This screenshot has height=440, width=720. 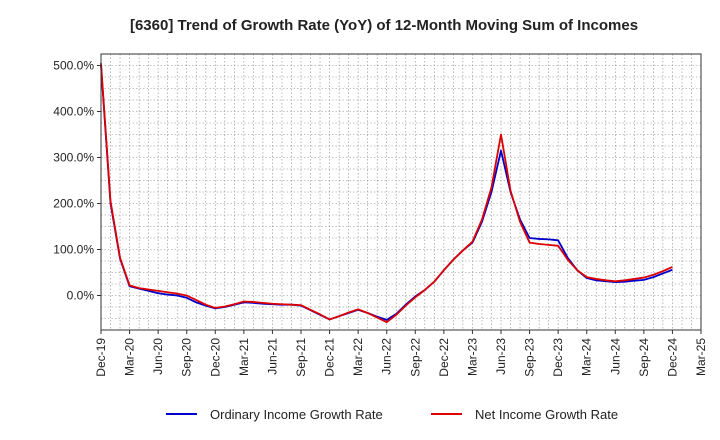 What do you see at coordinates (187, 357) in the screenshot?
I see `x-tick-label: Sep-20` at bounding box center [187, 357].